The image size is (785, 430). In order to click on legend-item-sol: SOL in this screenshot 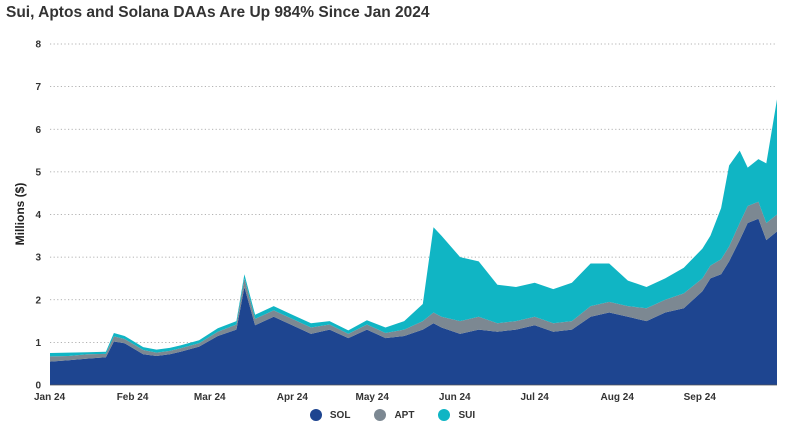, I will do `click(330, 415)`.